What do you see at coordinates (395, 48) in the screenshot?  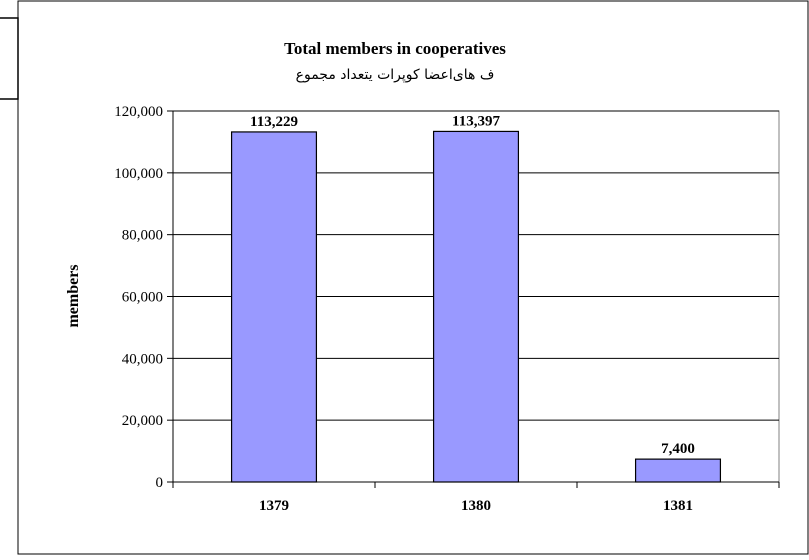 I see `chart-title: Total members in cooperatives` at bounding box center [395, 48].